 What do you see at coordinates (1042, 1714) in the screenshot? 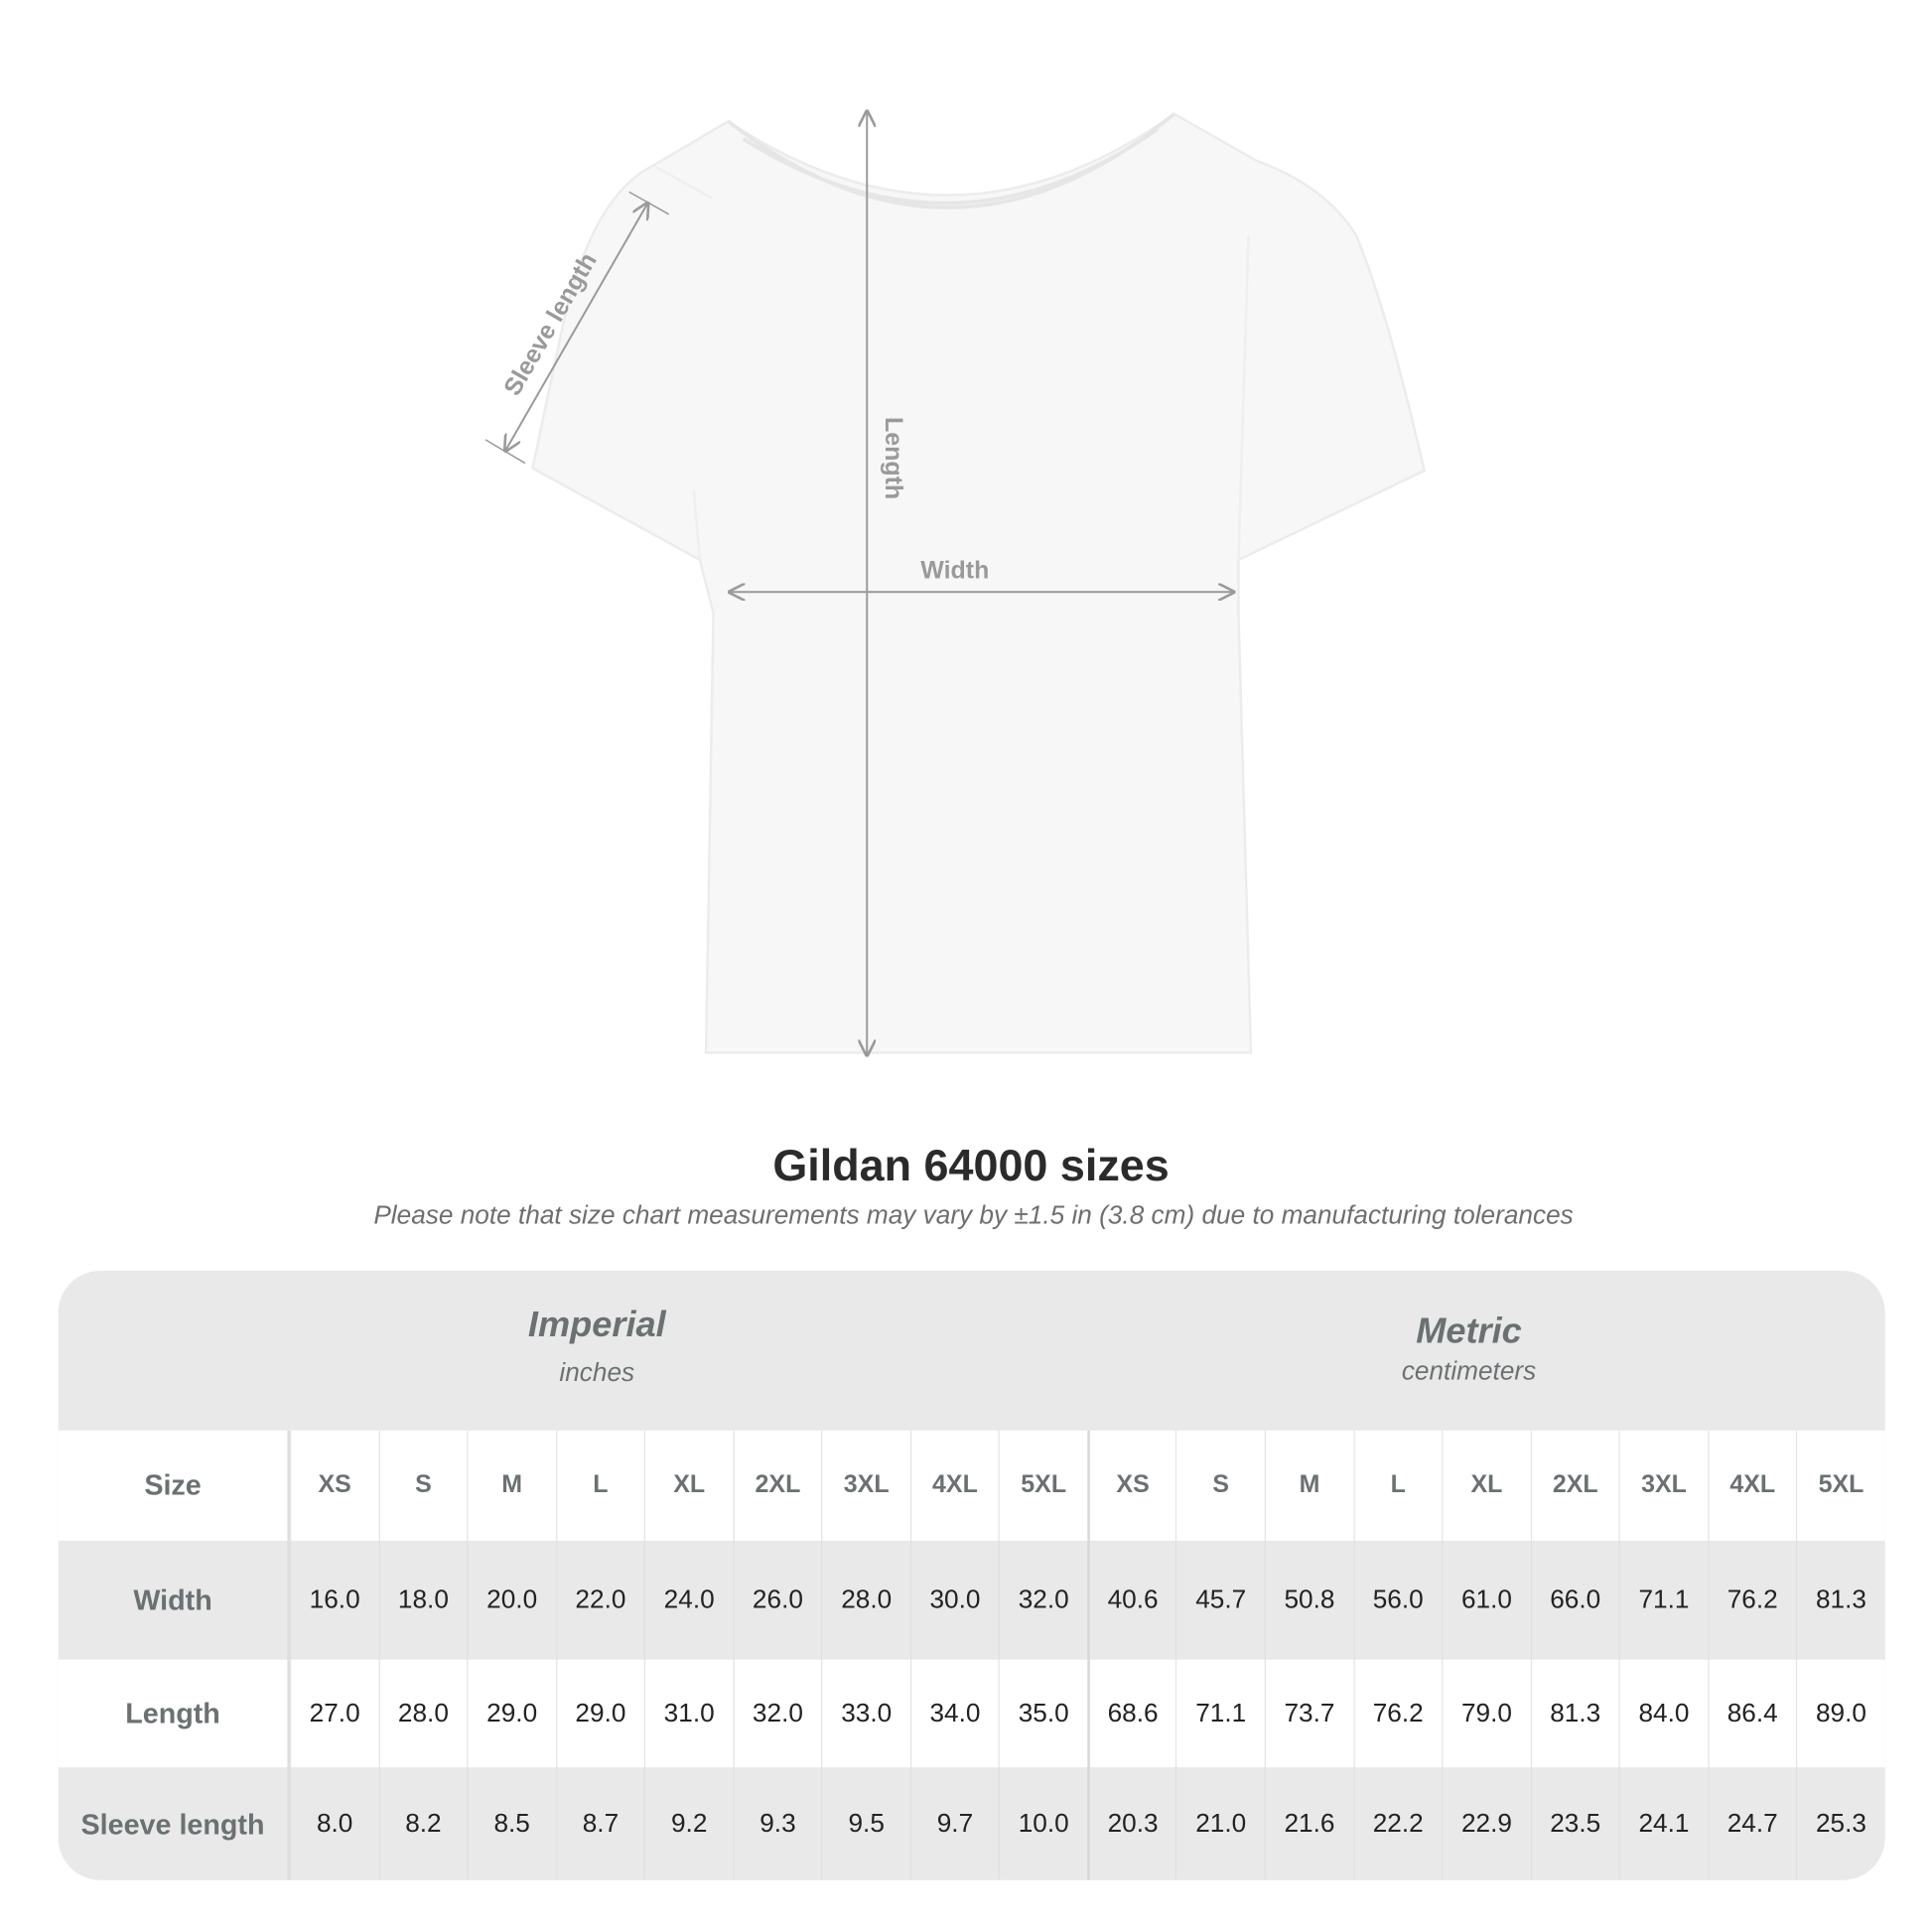
I see `imperial-value: 35.0` at bounding box center [1042, 1714].